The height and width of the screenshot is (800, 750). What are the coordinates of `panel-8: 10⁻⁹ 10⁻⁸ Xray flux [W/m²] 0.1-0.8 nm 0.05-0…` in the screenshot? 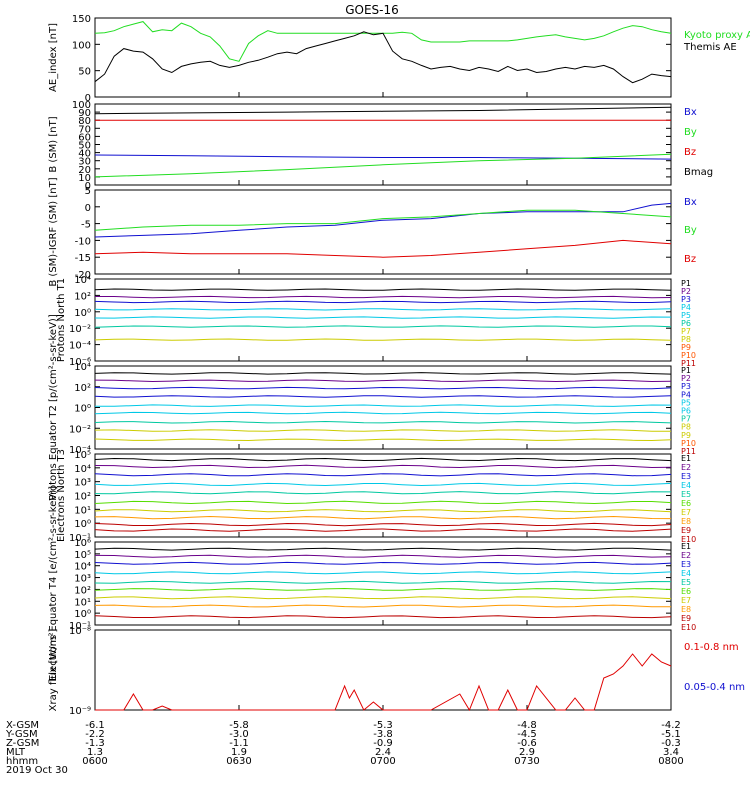 It's located at (396, 671).